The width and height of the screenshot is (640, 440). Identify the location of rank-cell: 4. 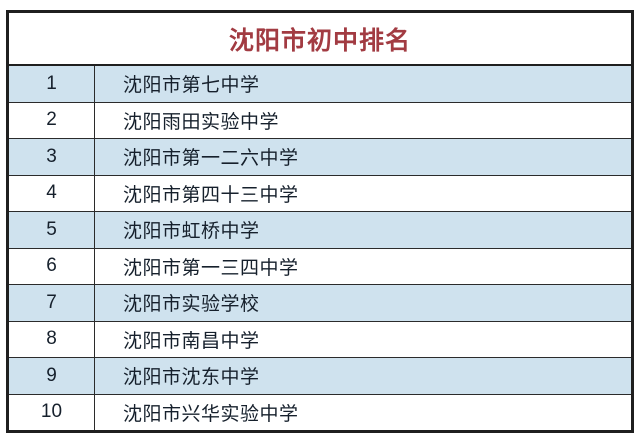
(52, 193).